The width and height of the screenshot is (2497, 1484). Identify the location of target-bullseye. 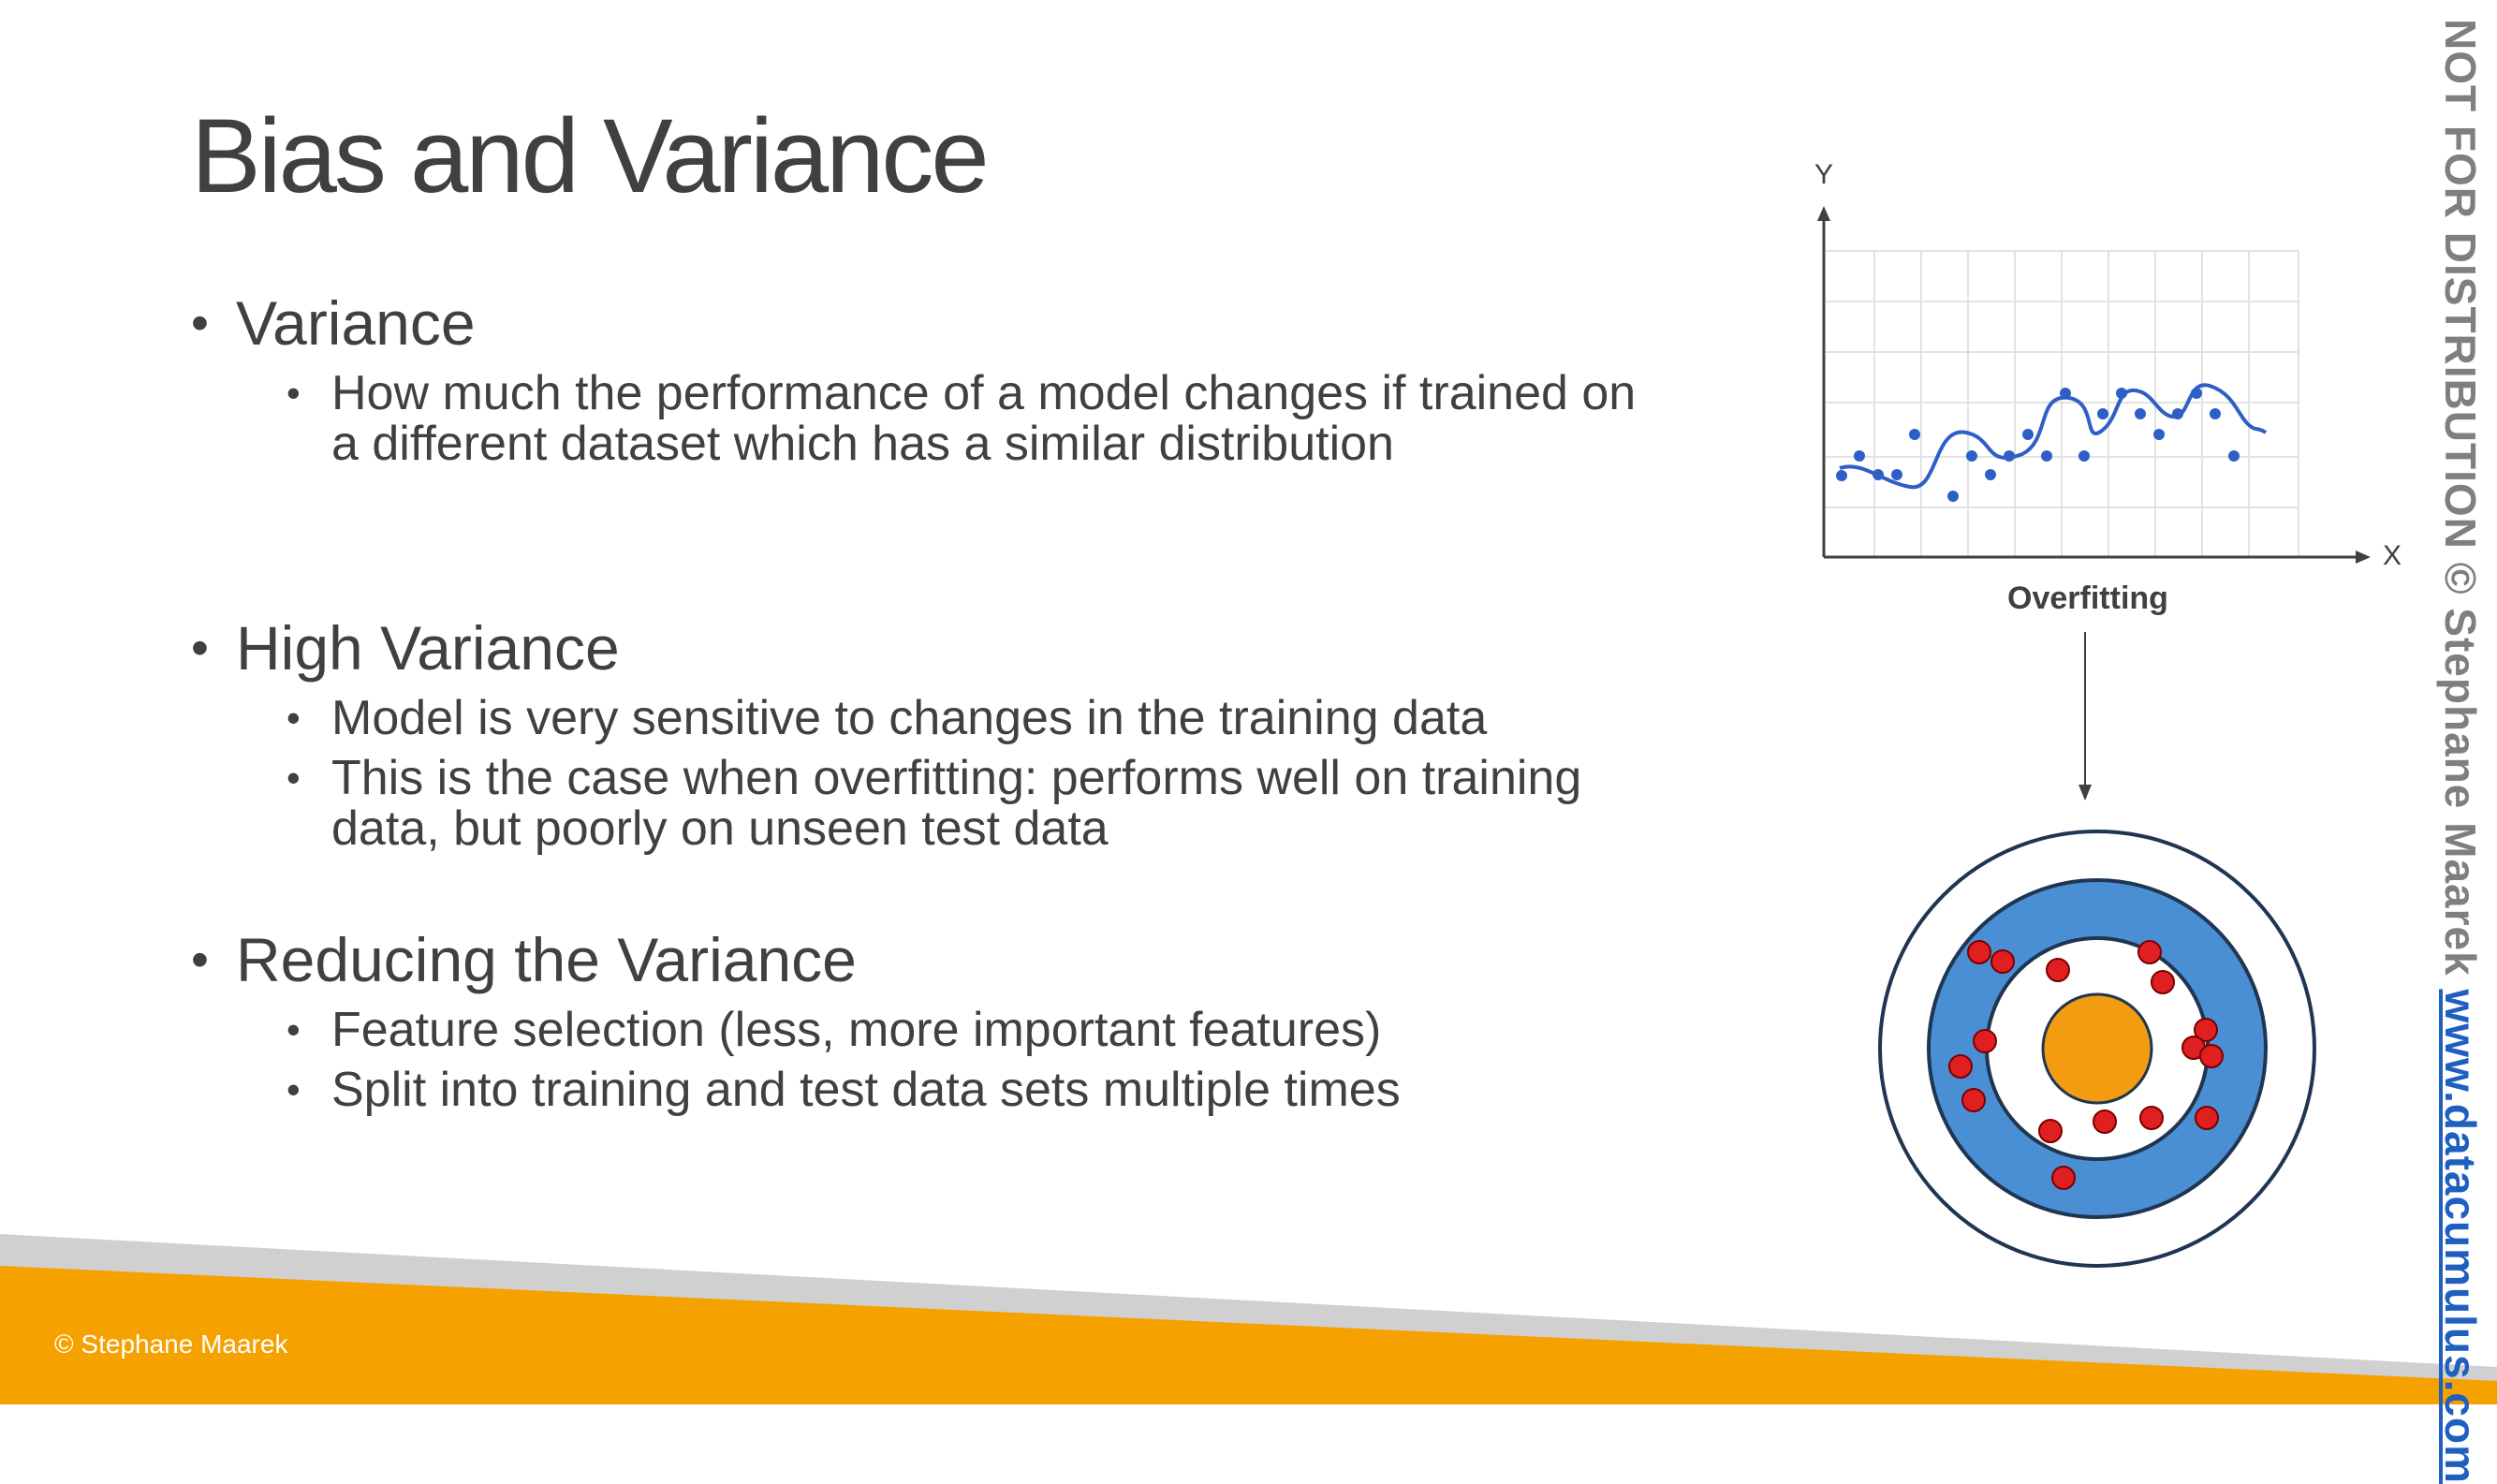
(2097, 1048).